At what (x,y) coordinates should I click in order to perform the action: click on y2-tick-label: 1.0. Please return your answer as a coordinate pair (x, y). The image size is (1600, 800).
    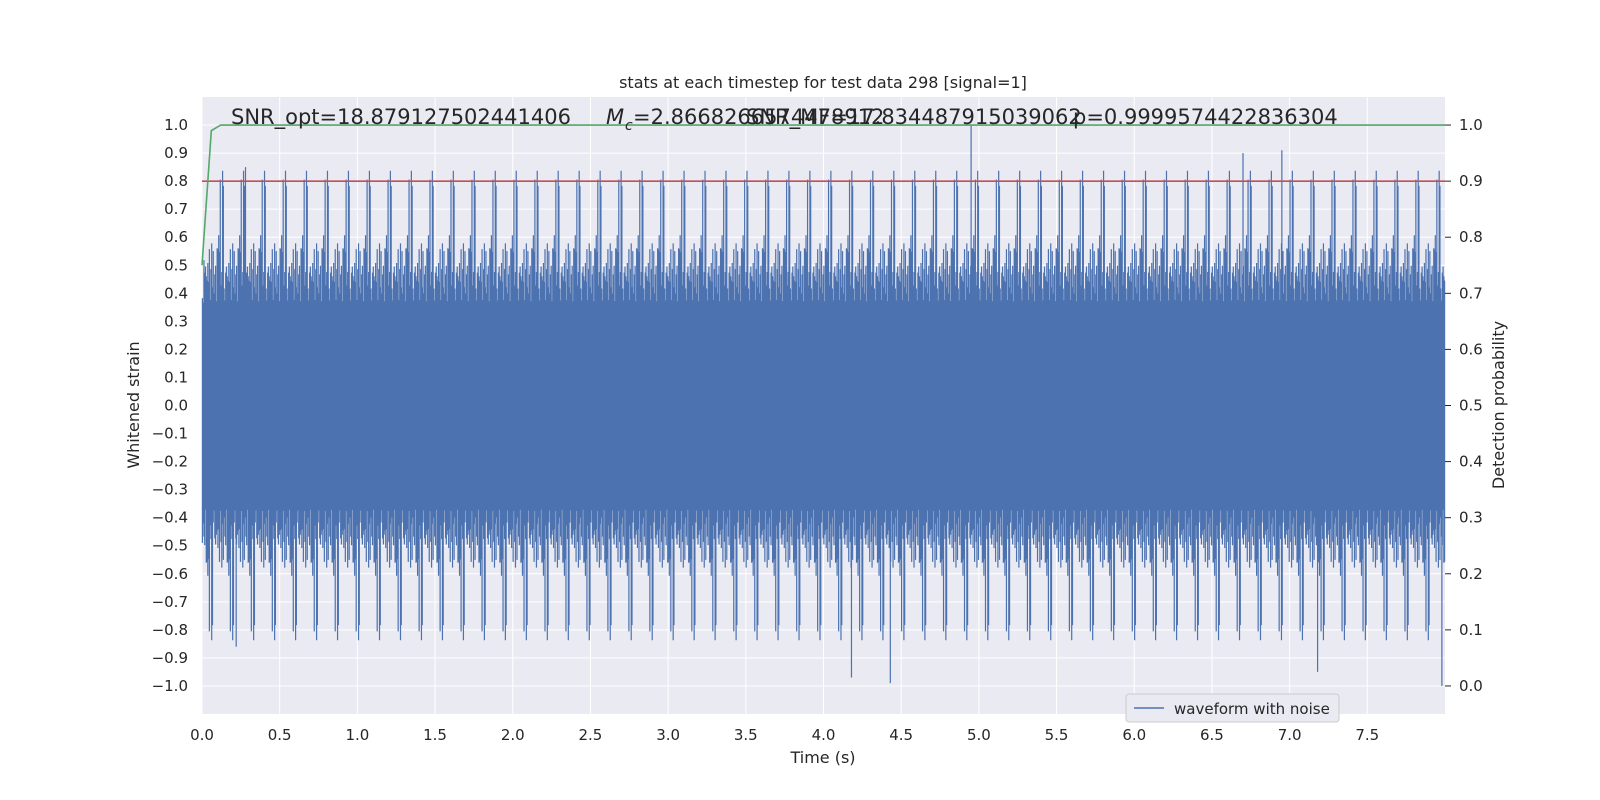
    Looking at the image, I should click on (1471, 125).